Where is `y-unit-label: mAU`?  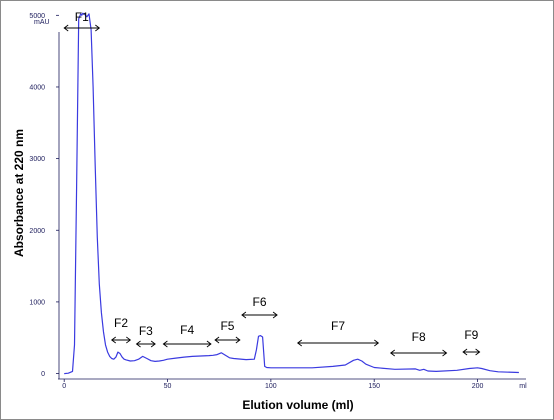
y-unit-label: mAU is located at coordinates (42, 22).